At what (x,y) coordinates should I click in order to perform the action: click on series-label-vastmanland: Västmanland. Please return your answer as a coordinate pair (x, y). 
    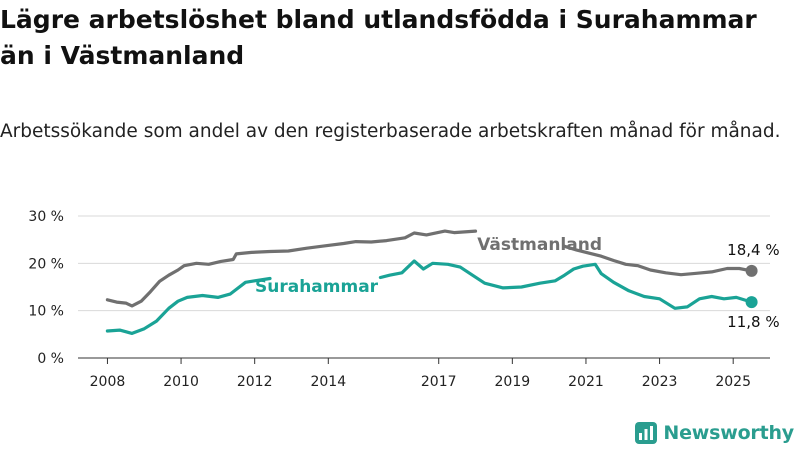
    Looking at the image, I should click on (539, 245).